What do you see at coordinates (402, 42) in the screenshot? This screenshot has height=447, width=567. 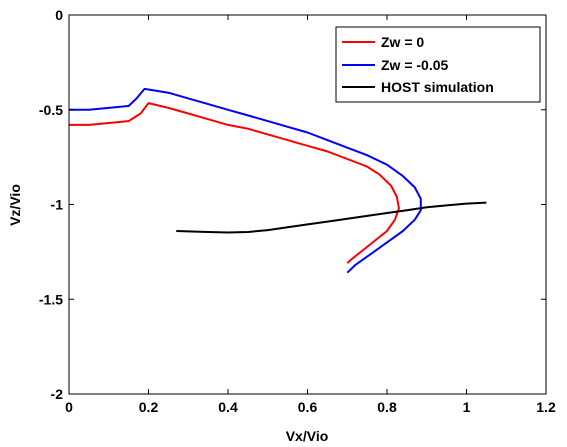 I see `legend-label-zw0: Zw = 0` at bounding box center [402, 42].